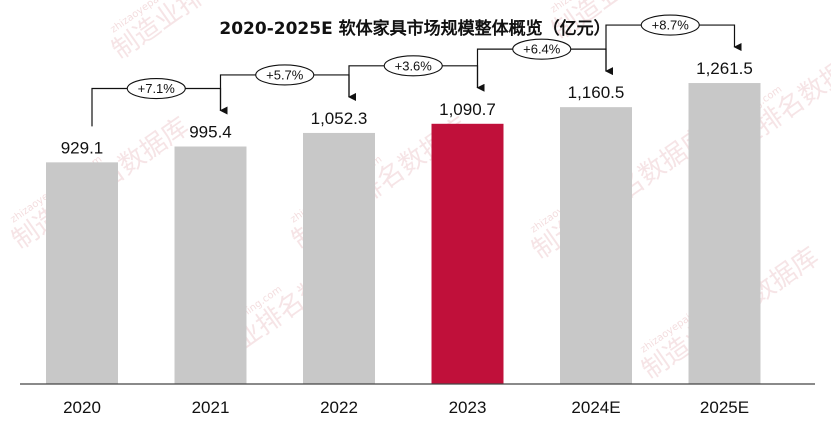 This screenshot has height=424, width=831. Describe the element at coordinates (595, 407) in the screenshot. I see `category-label: 2024E` at that location.